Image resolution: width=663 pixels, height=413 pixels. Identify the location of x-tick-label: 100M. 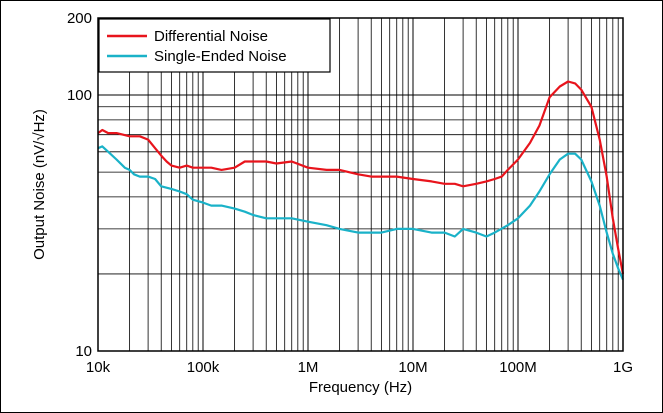
(518, 367).